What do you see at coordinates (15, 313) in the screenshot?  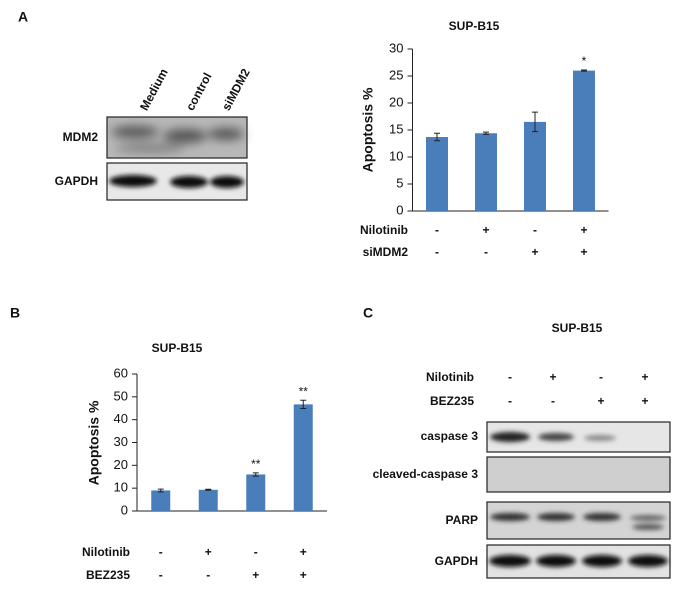 I see `panel-label: B` at bounding box center [15, 313].